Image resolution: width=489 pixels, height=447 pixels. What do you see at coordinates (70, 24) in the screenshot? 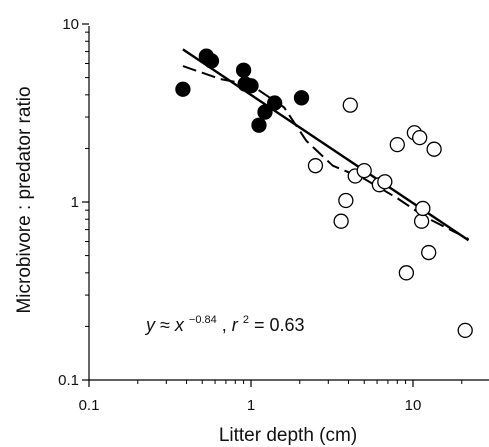
I see `y-tick-label: 10` at bounding box center [70, 24].